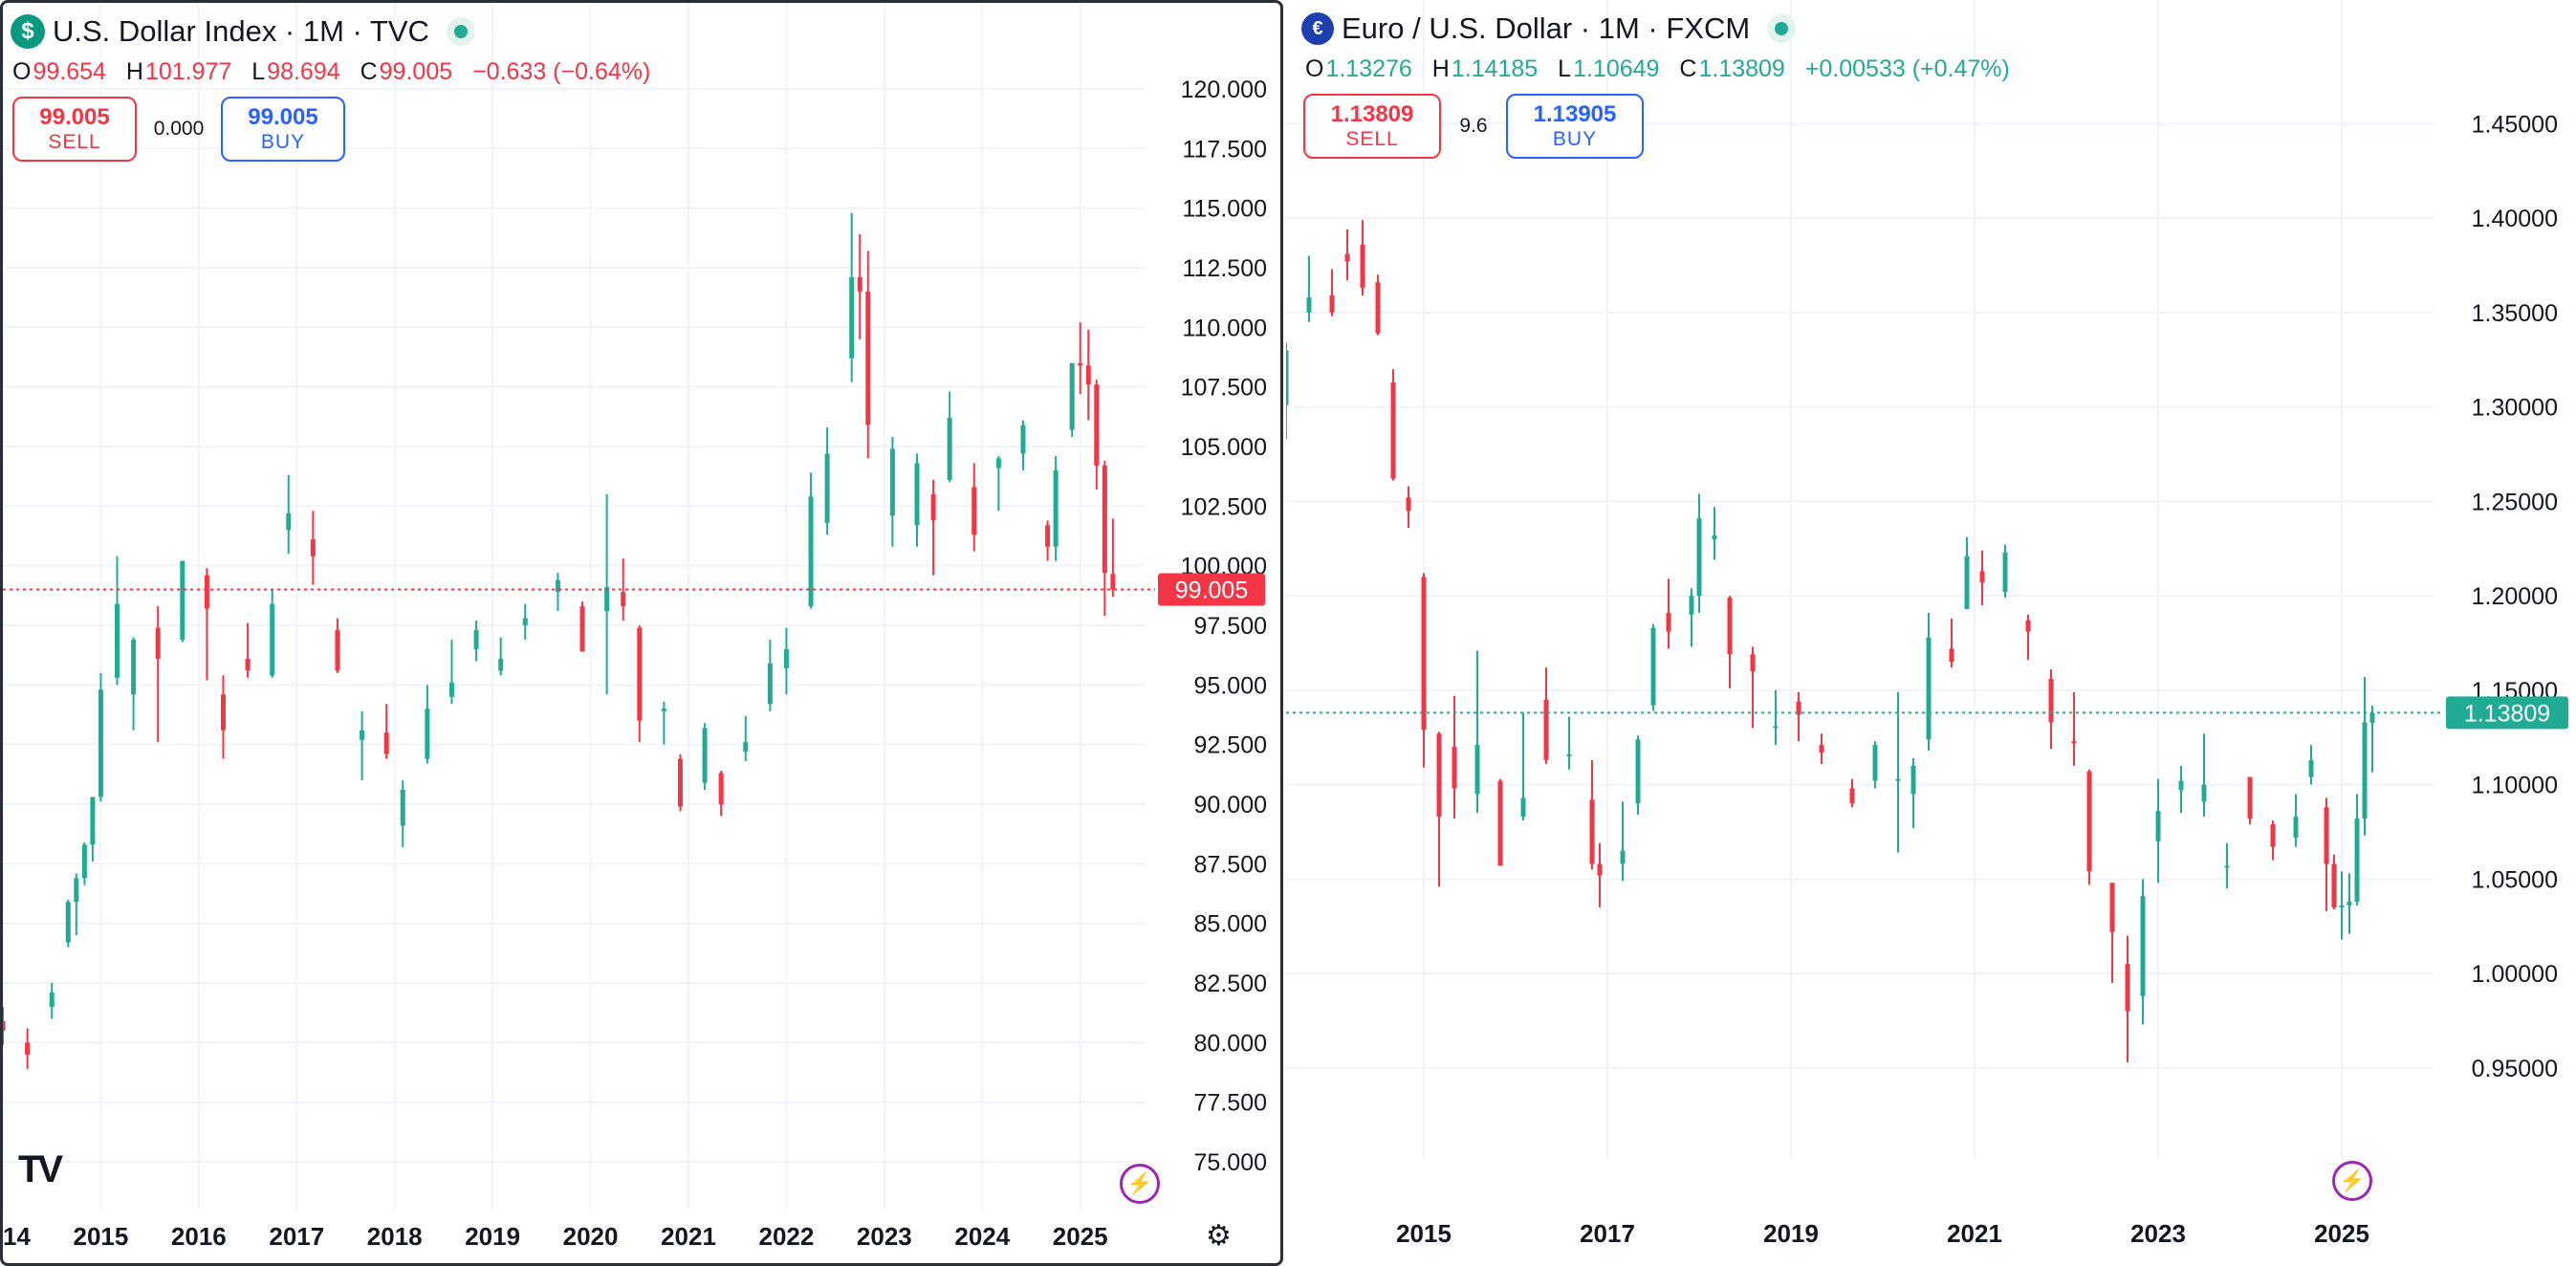 This screenshot has height=1266, width=2576. I want to click on eurusd-y-tick-label: 1.30000, so click(2515, 408).